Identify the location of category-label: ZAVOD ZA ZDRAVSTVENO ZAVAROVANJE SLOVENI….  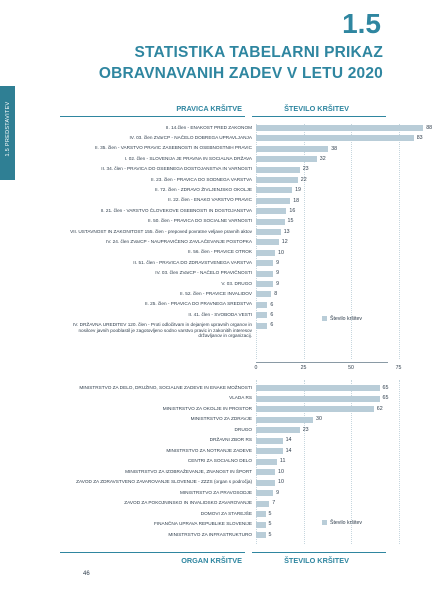
(151, 482).